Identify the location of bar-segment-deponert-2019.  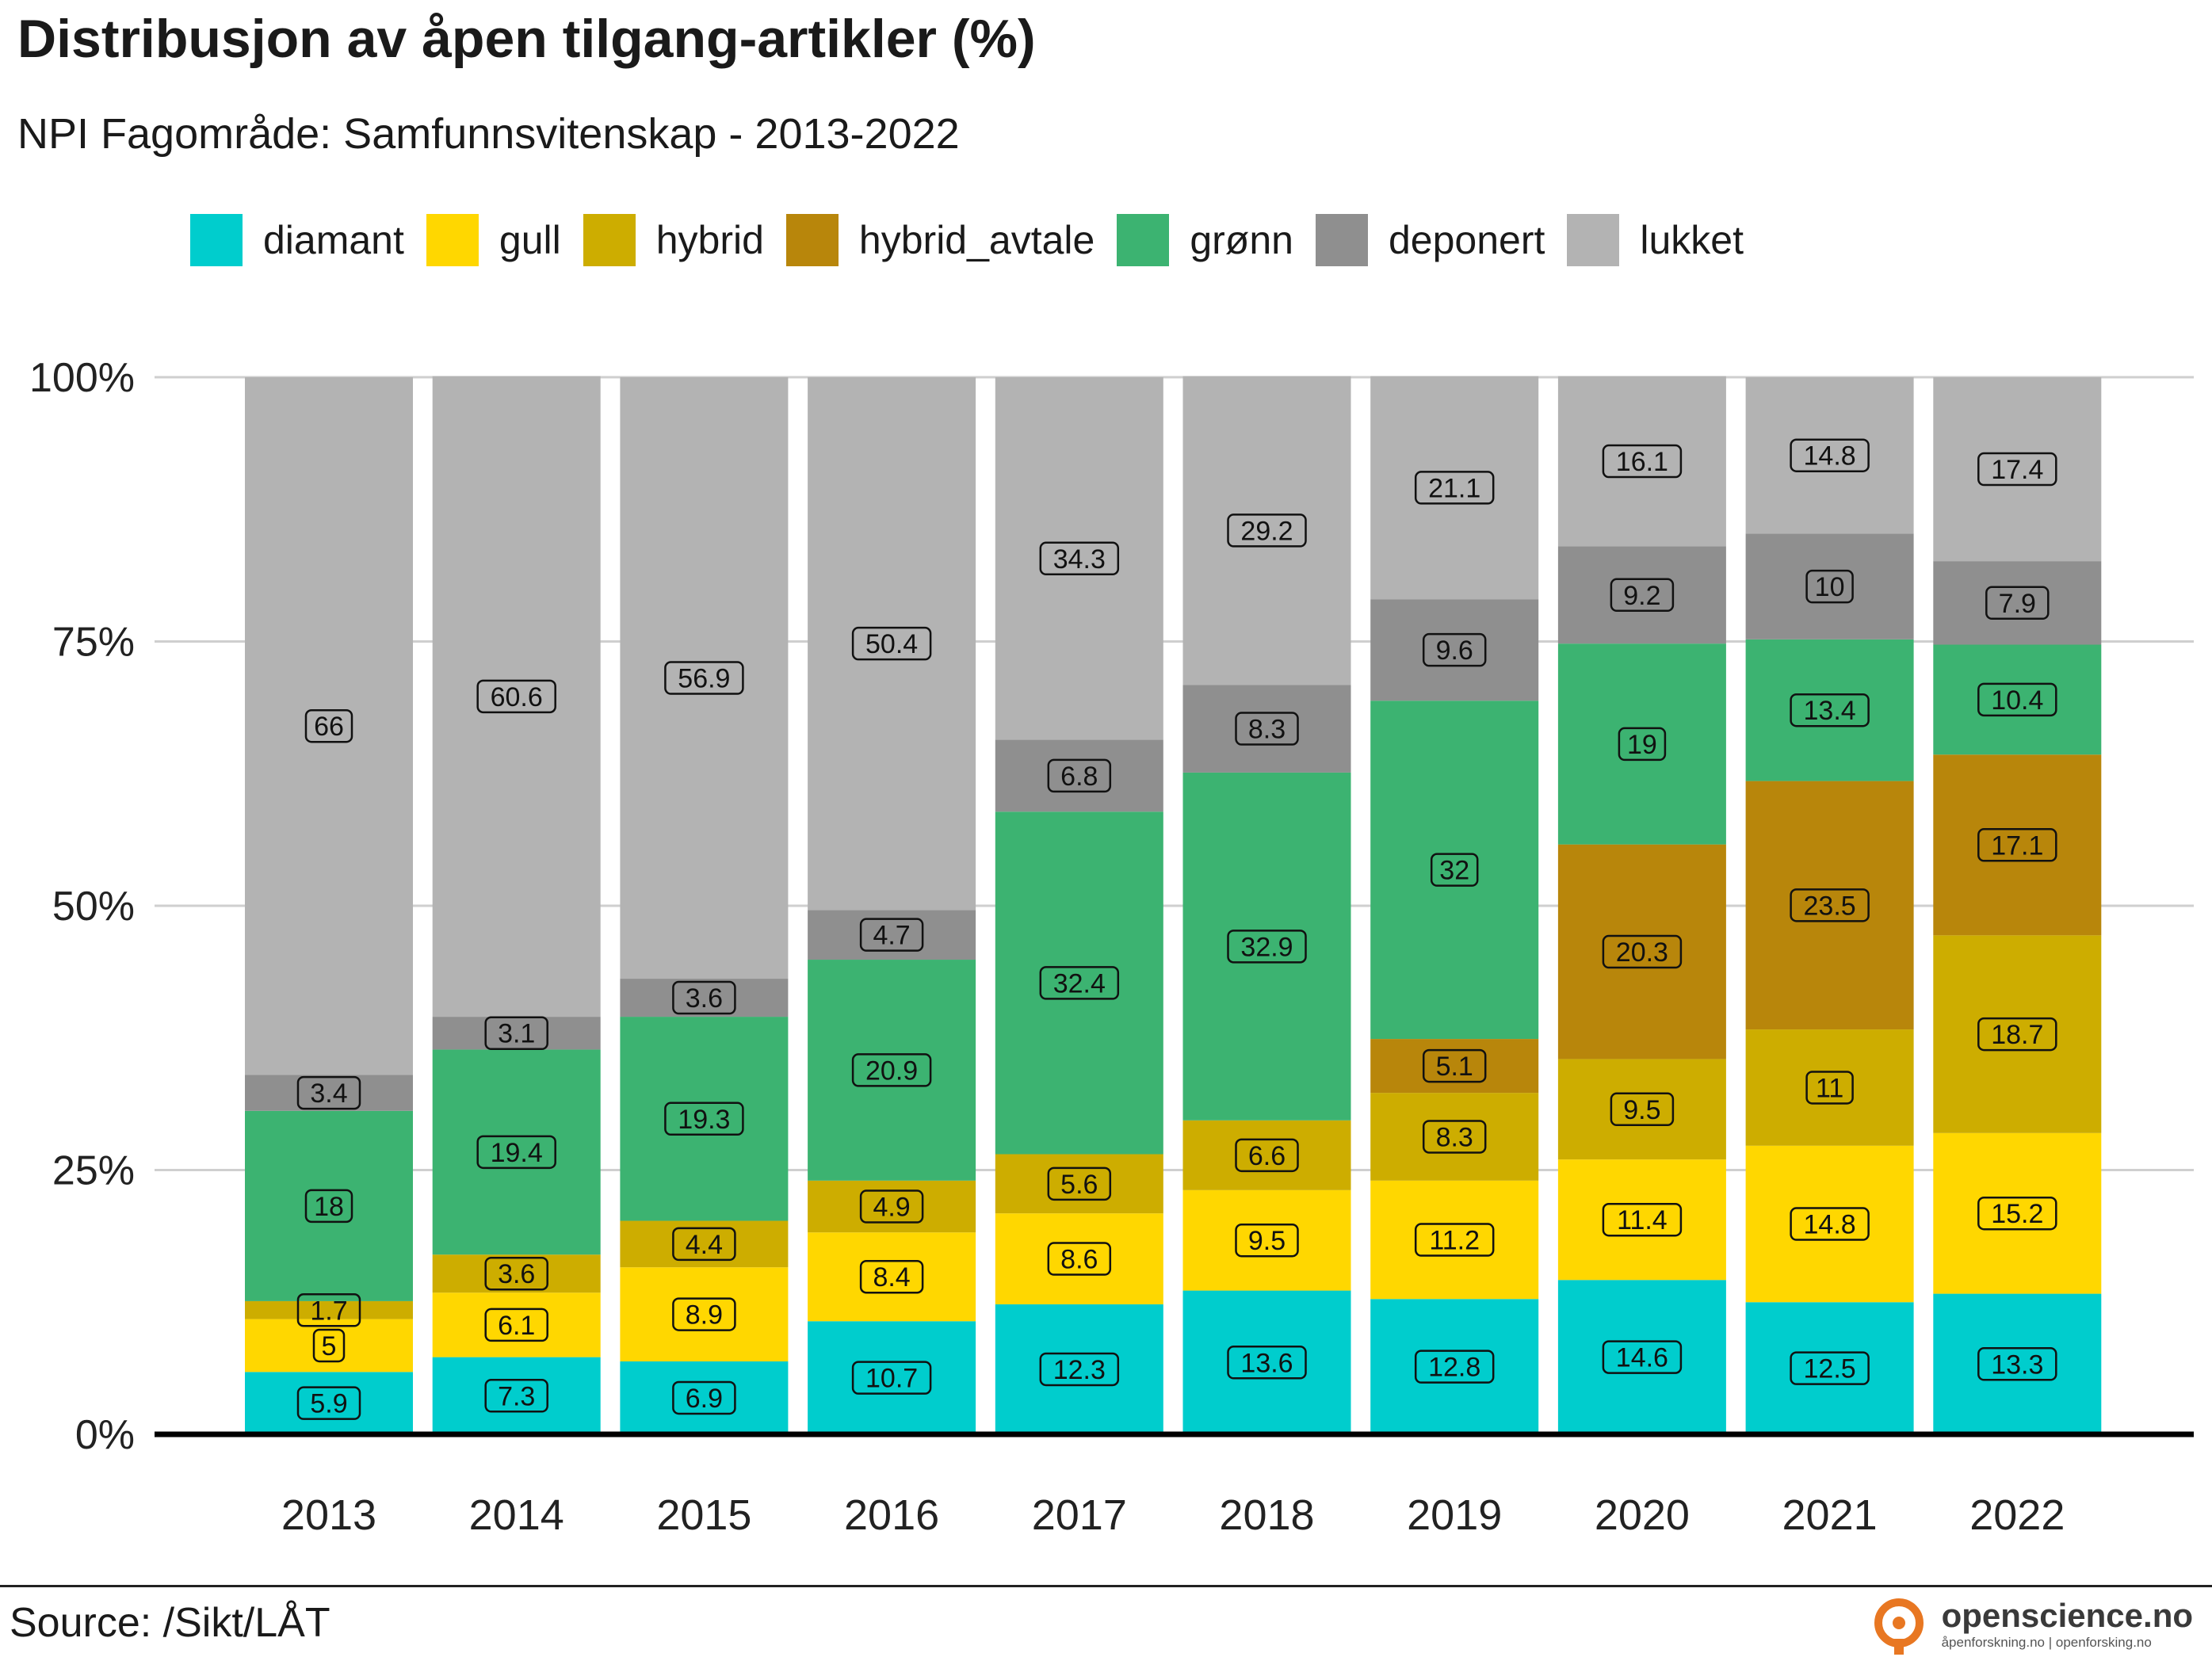
(1454, 650).